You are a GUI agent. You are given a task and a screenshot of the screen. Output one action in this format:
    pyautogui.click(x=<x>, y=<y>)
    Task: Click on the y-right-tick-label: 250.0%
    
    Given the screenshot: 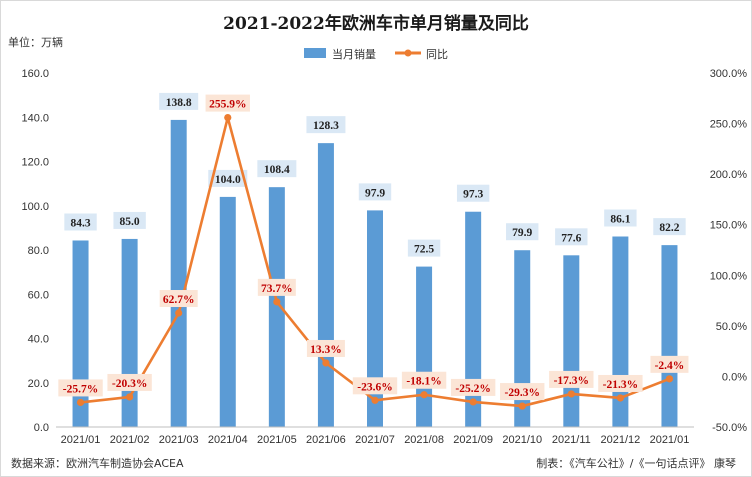 What is the action you would take?
    pyautogui.click(x=729, y=125)
    